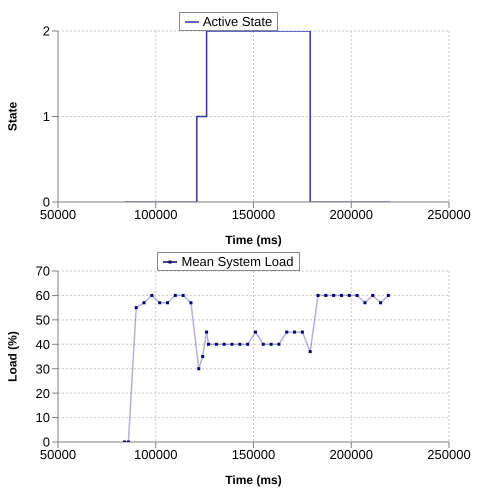  I want to click on y-tick-label: 2, so click(46, 31).